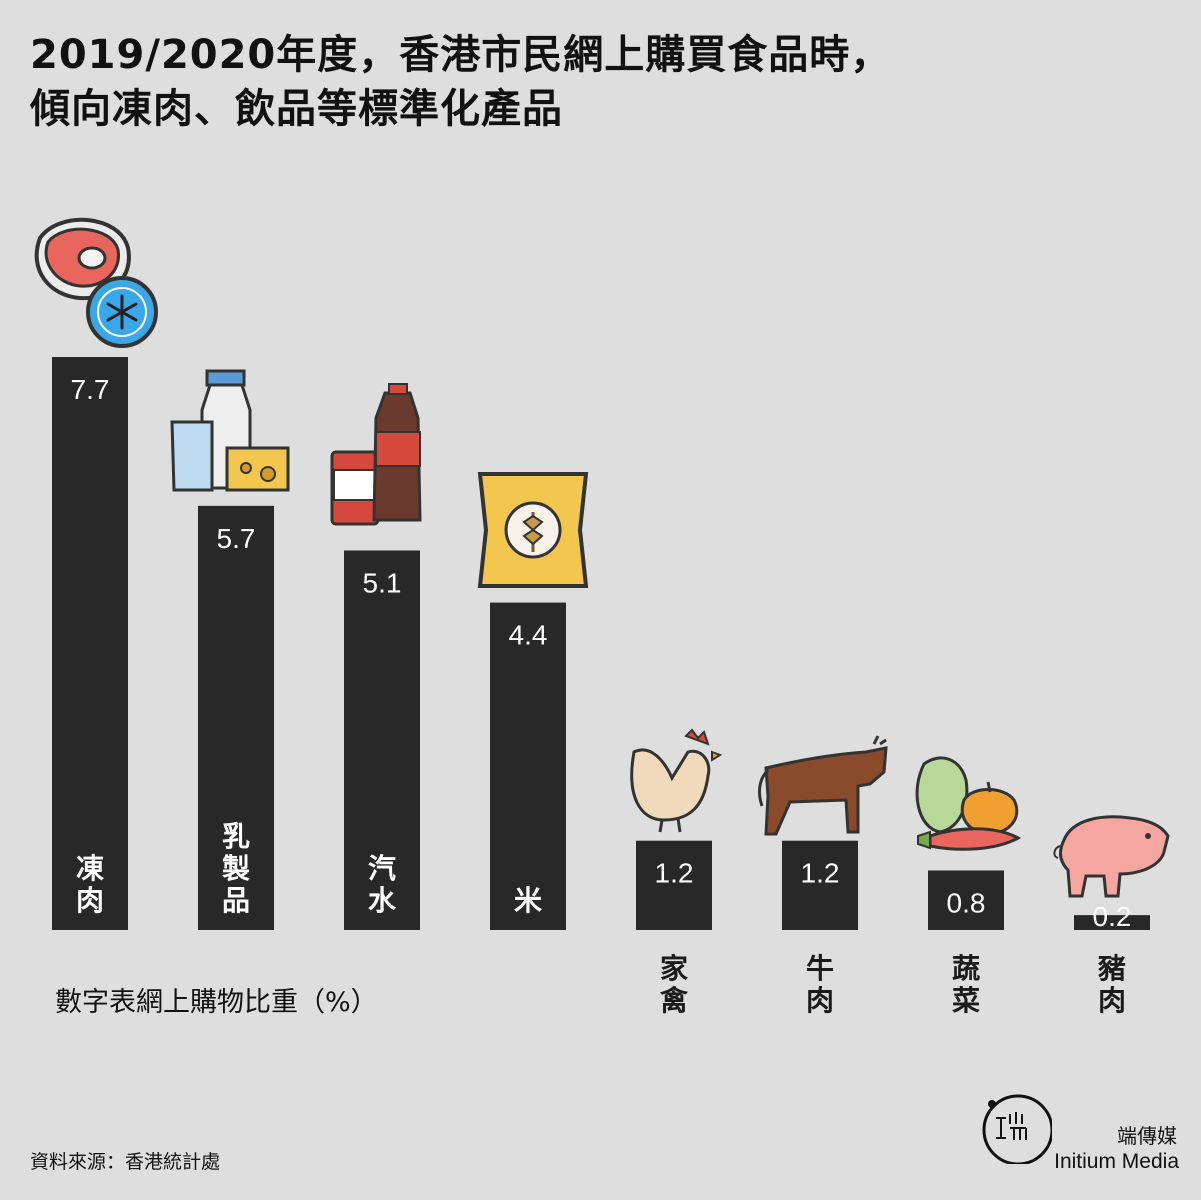  What do you see at coordinates (528, 900) in the screenshot?
I see `category-label-4: 米` at bounding box center [528, 900].